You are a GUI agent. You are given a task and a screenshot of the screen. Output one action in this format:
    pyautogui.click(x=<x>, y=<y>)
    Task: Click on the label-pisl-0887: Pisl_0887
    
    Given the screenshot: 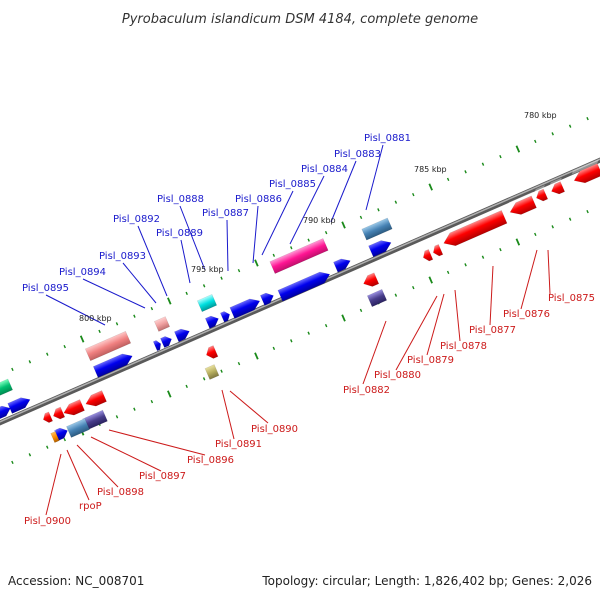 What is the action you would take?
    pyautogui.click(x=225, y=213)
    